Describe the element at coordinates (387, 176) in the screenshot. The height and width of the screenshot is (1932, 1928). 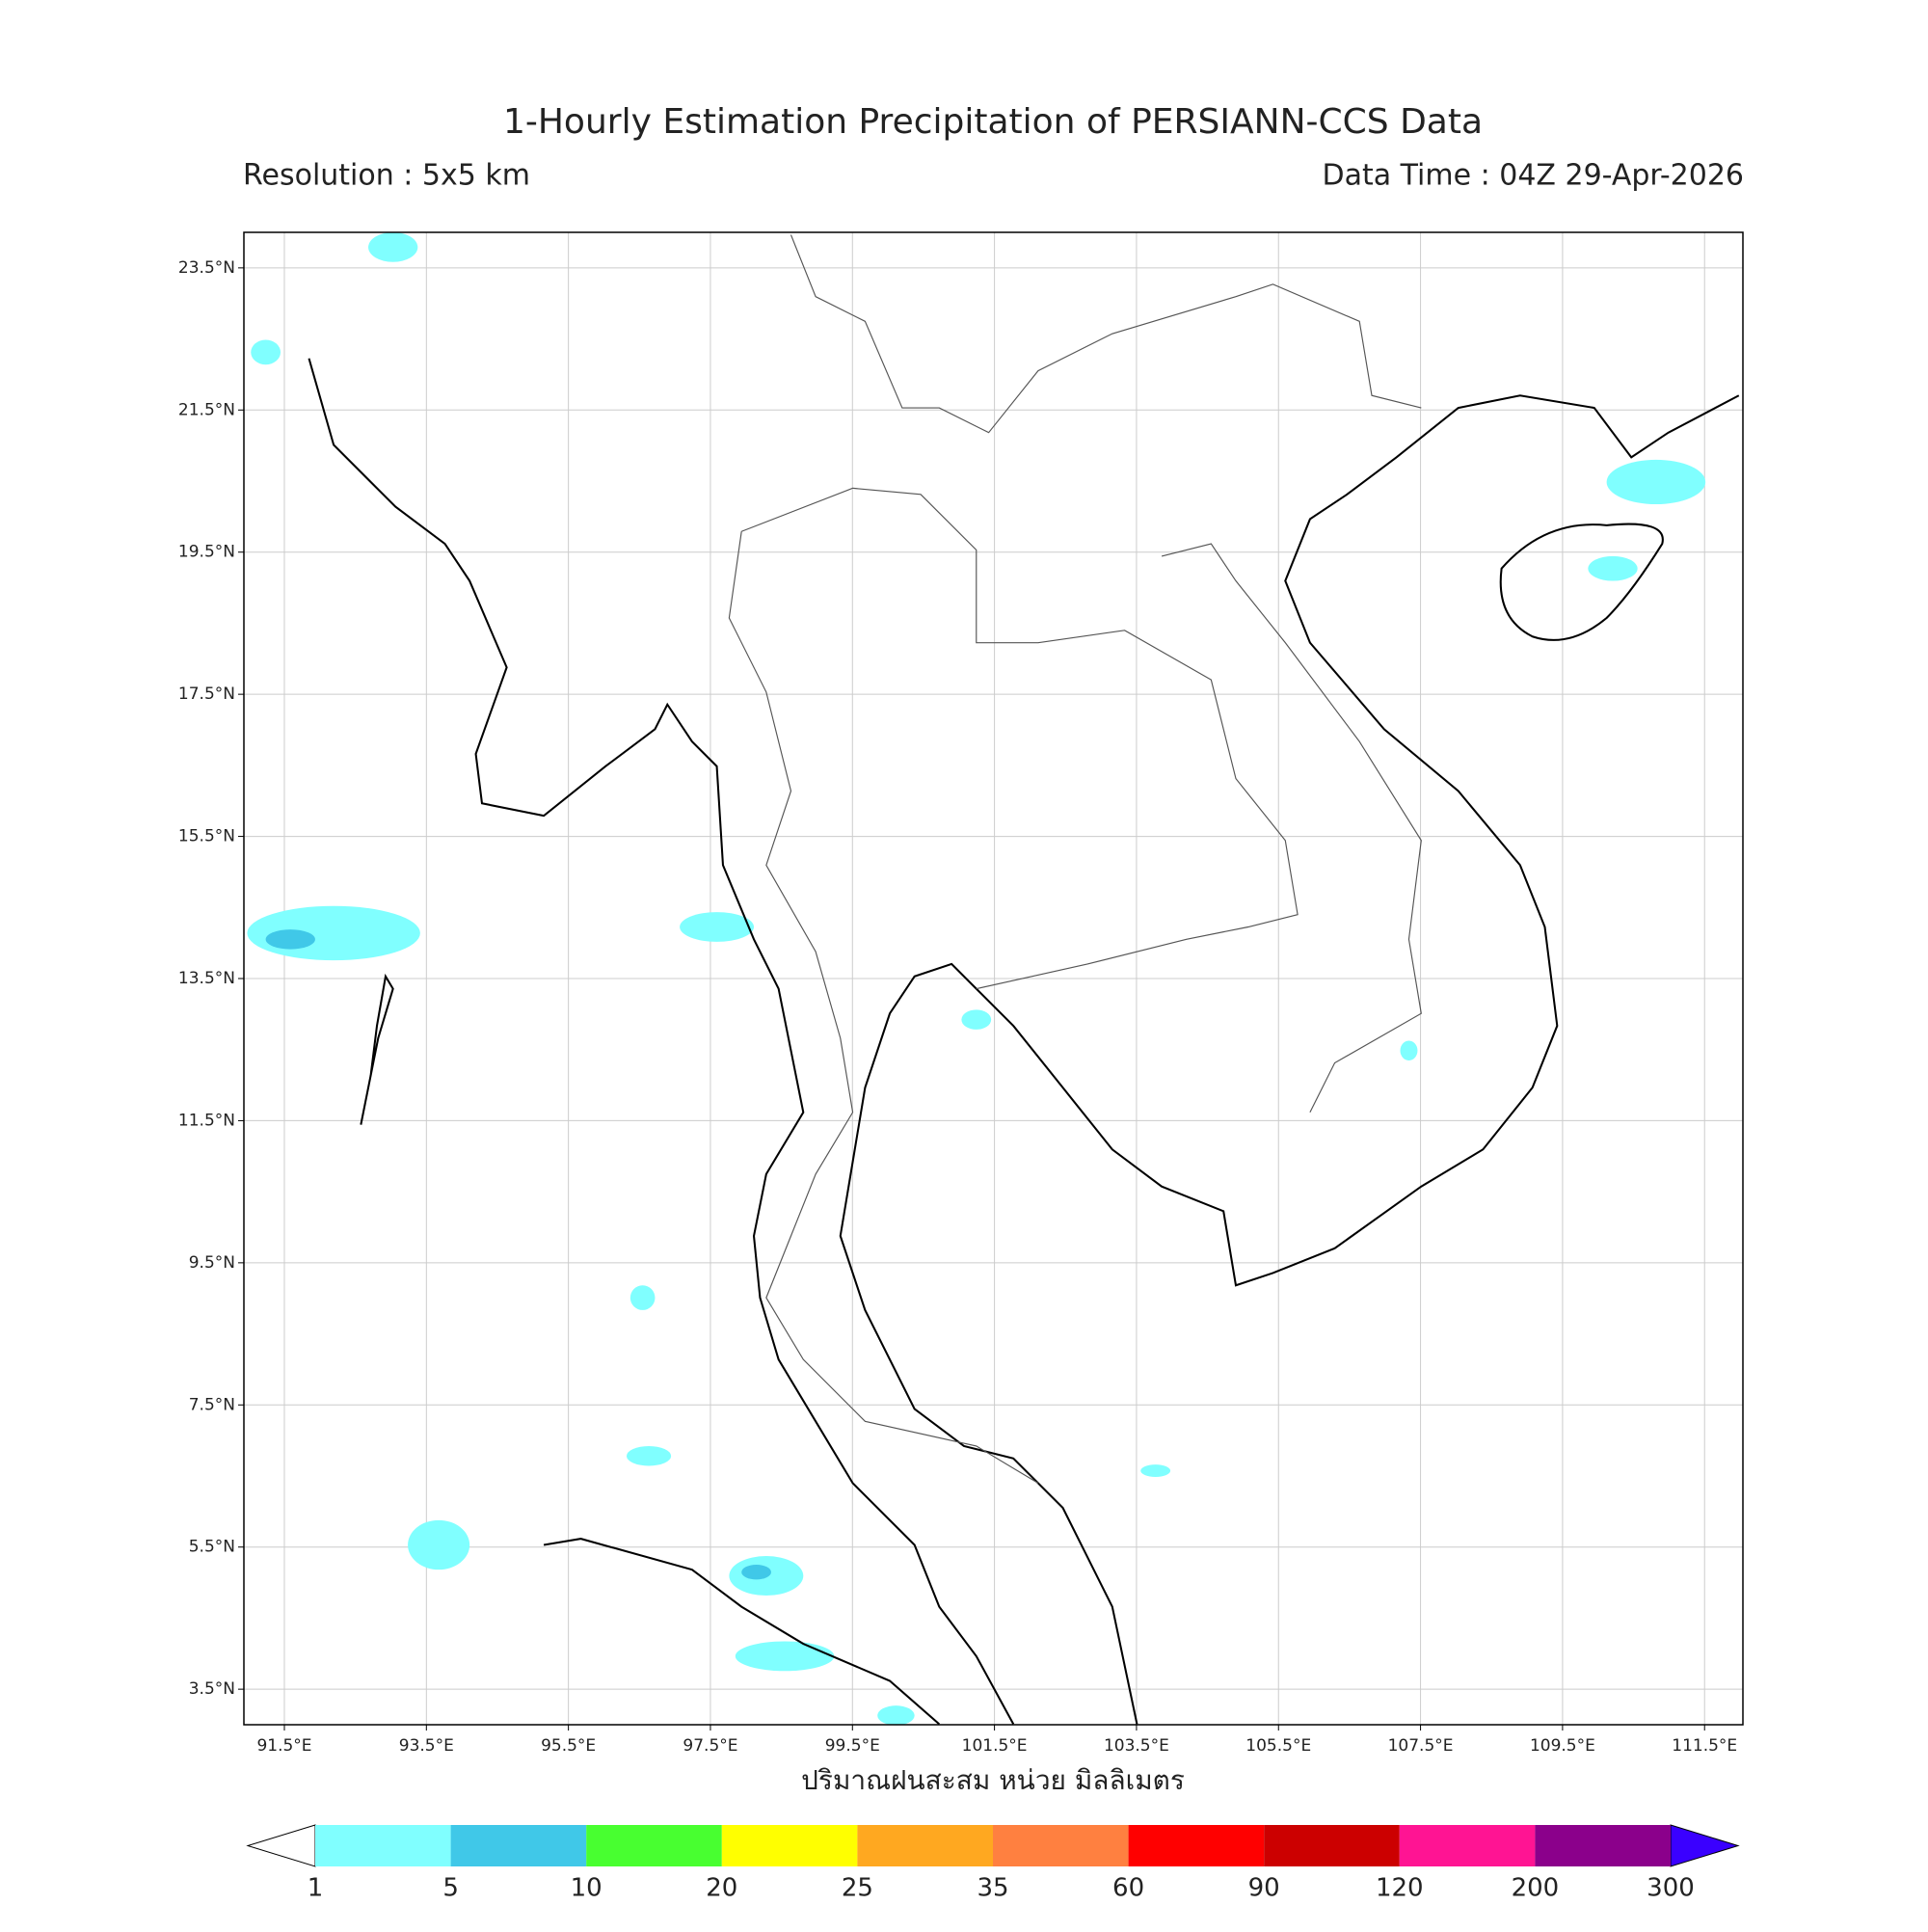
I see `resolution: Resolution : 5x5 km` at that location.